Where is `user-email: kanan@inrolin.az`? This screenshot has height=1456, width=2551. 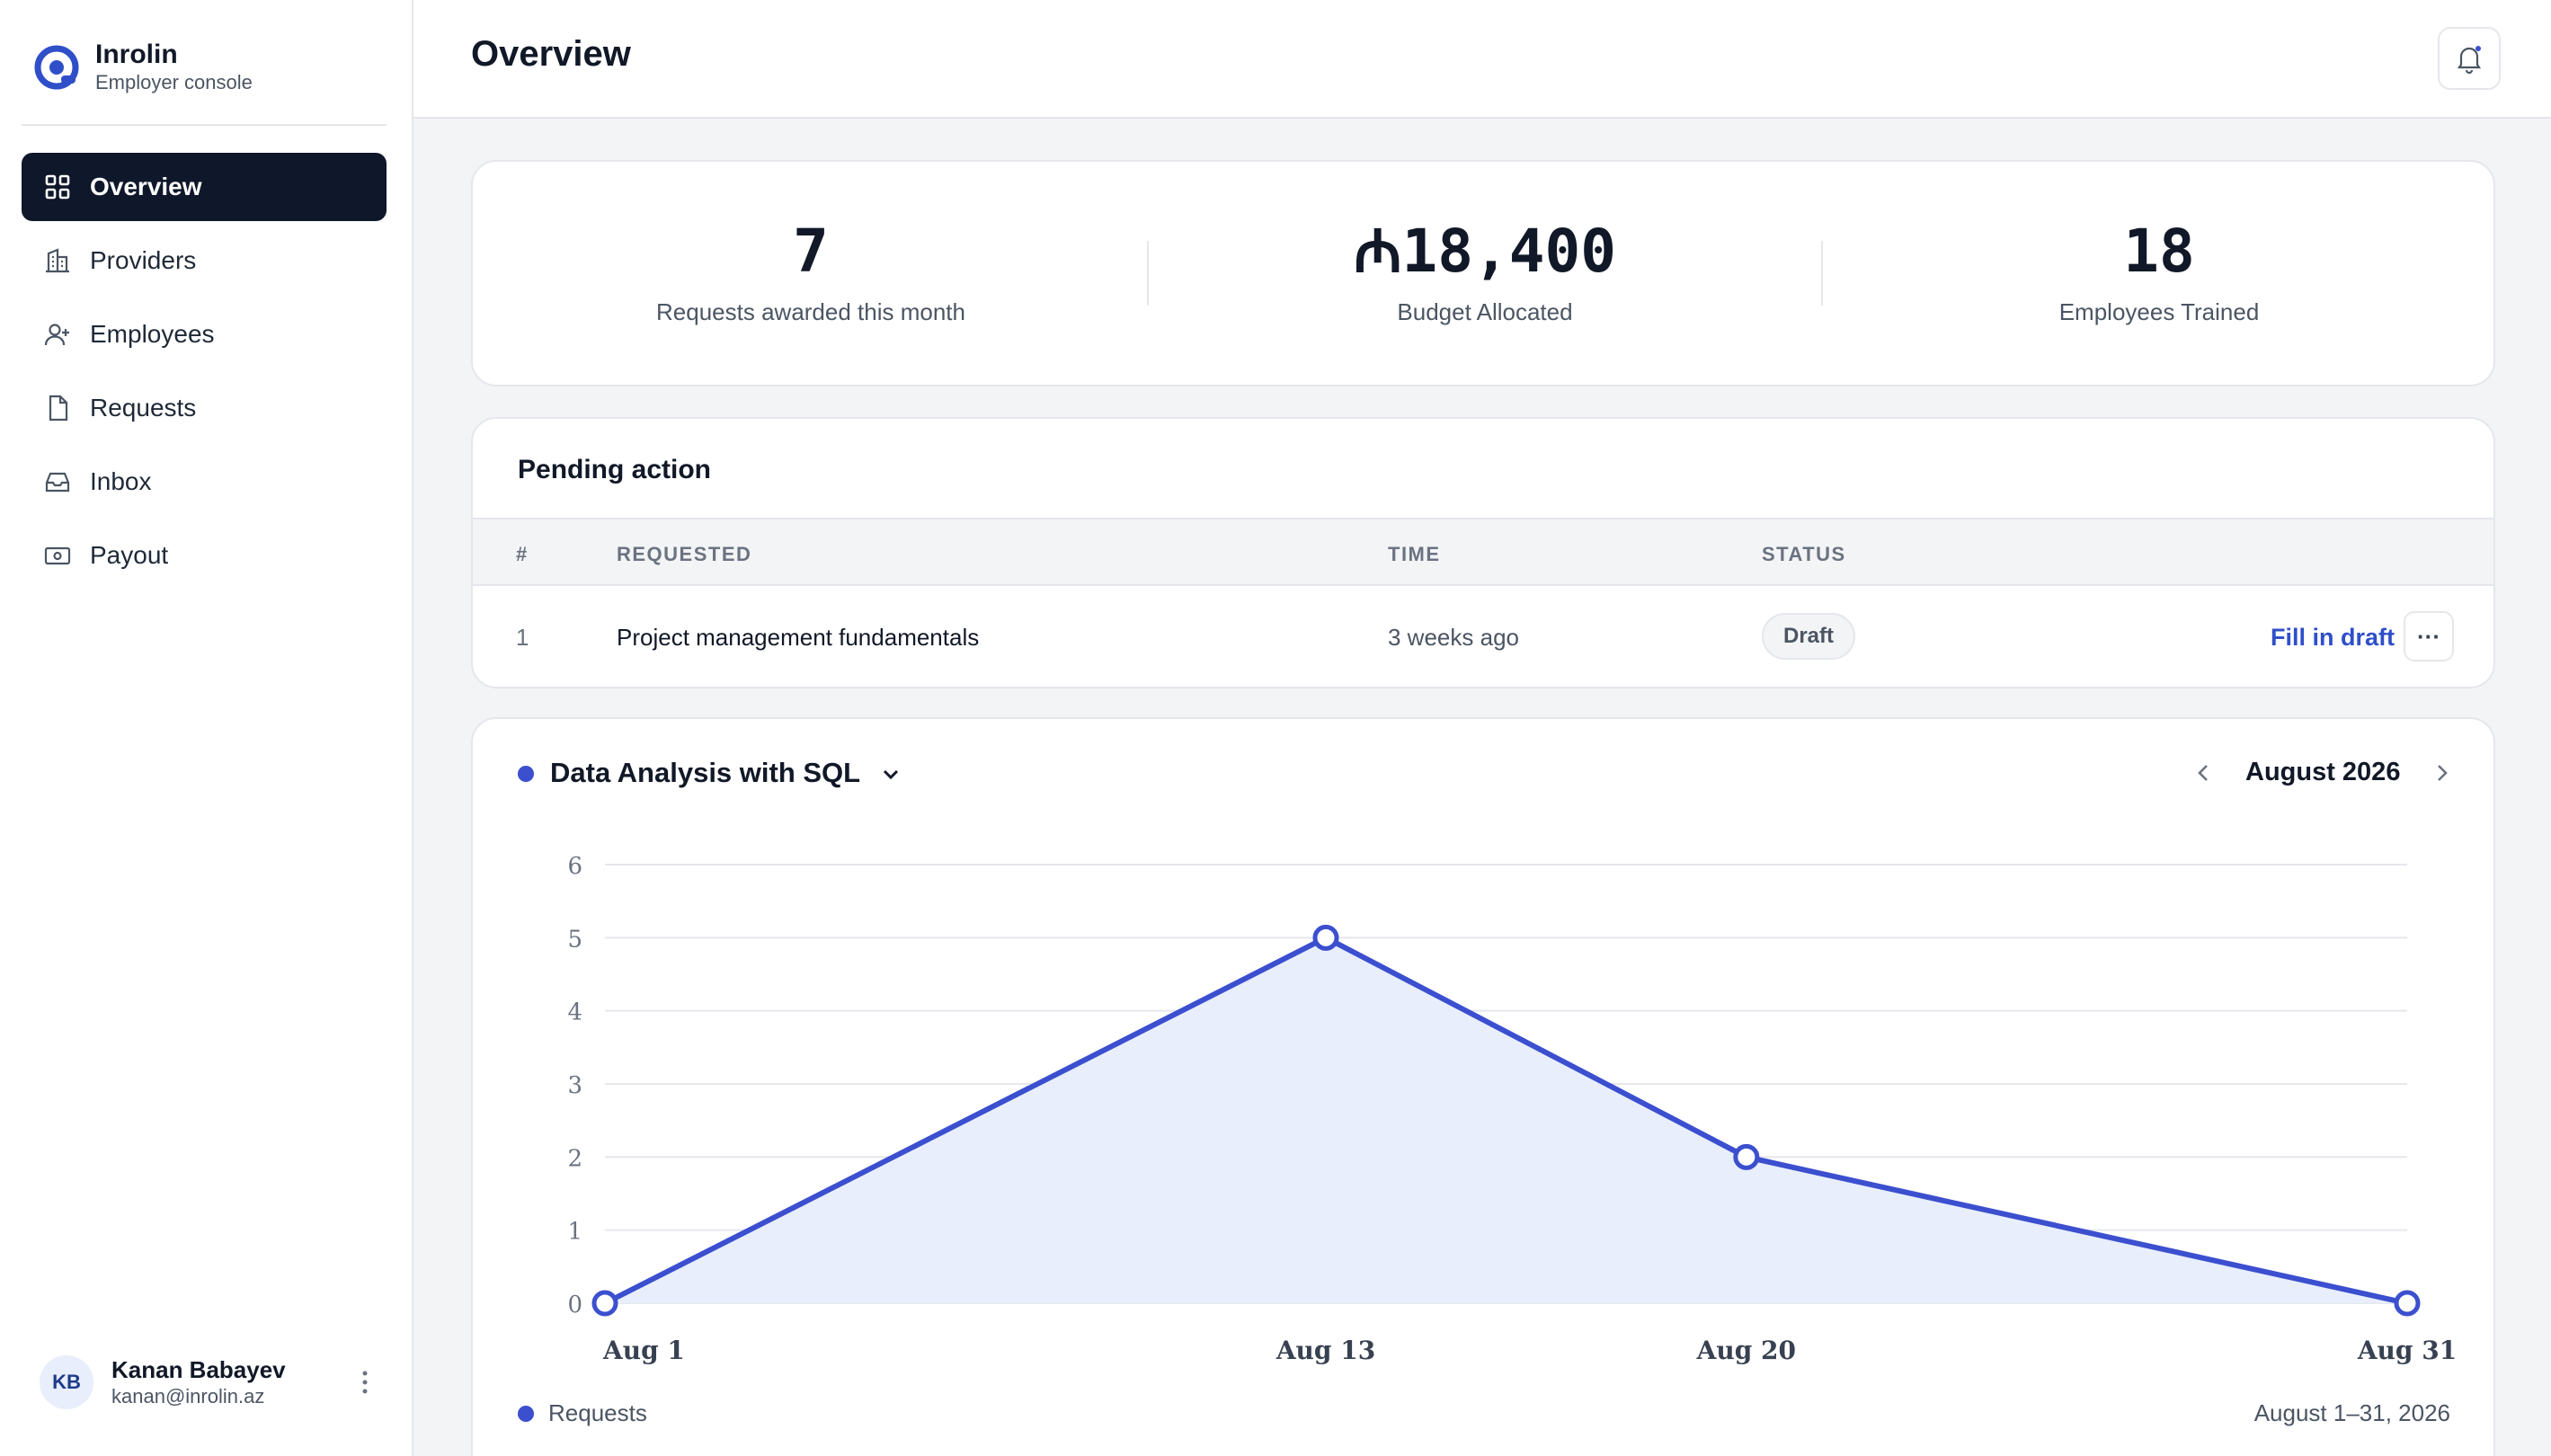 user-email: kanan@inrolin.az is located at coordinates (188, 1396).